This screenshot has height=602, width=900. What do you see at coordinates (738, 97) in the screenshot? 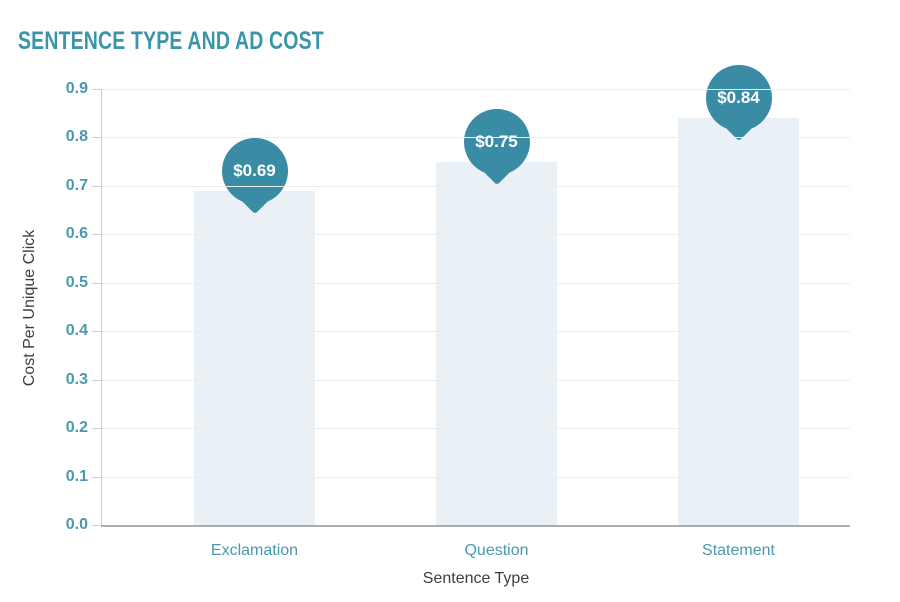
I see `data-label-value: $0.84` at bounding box center [738, 97].